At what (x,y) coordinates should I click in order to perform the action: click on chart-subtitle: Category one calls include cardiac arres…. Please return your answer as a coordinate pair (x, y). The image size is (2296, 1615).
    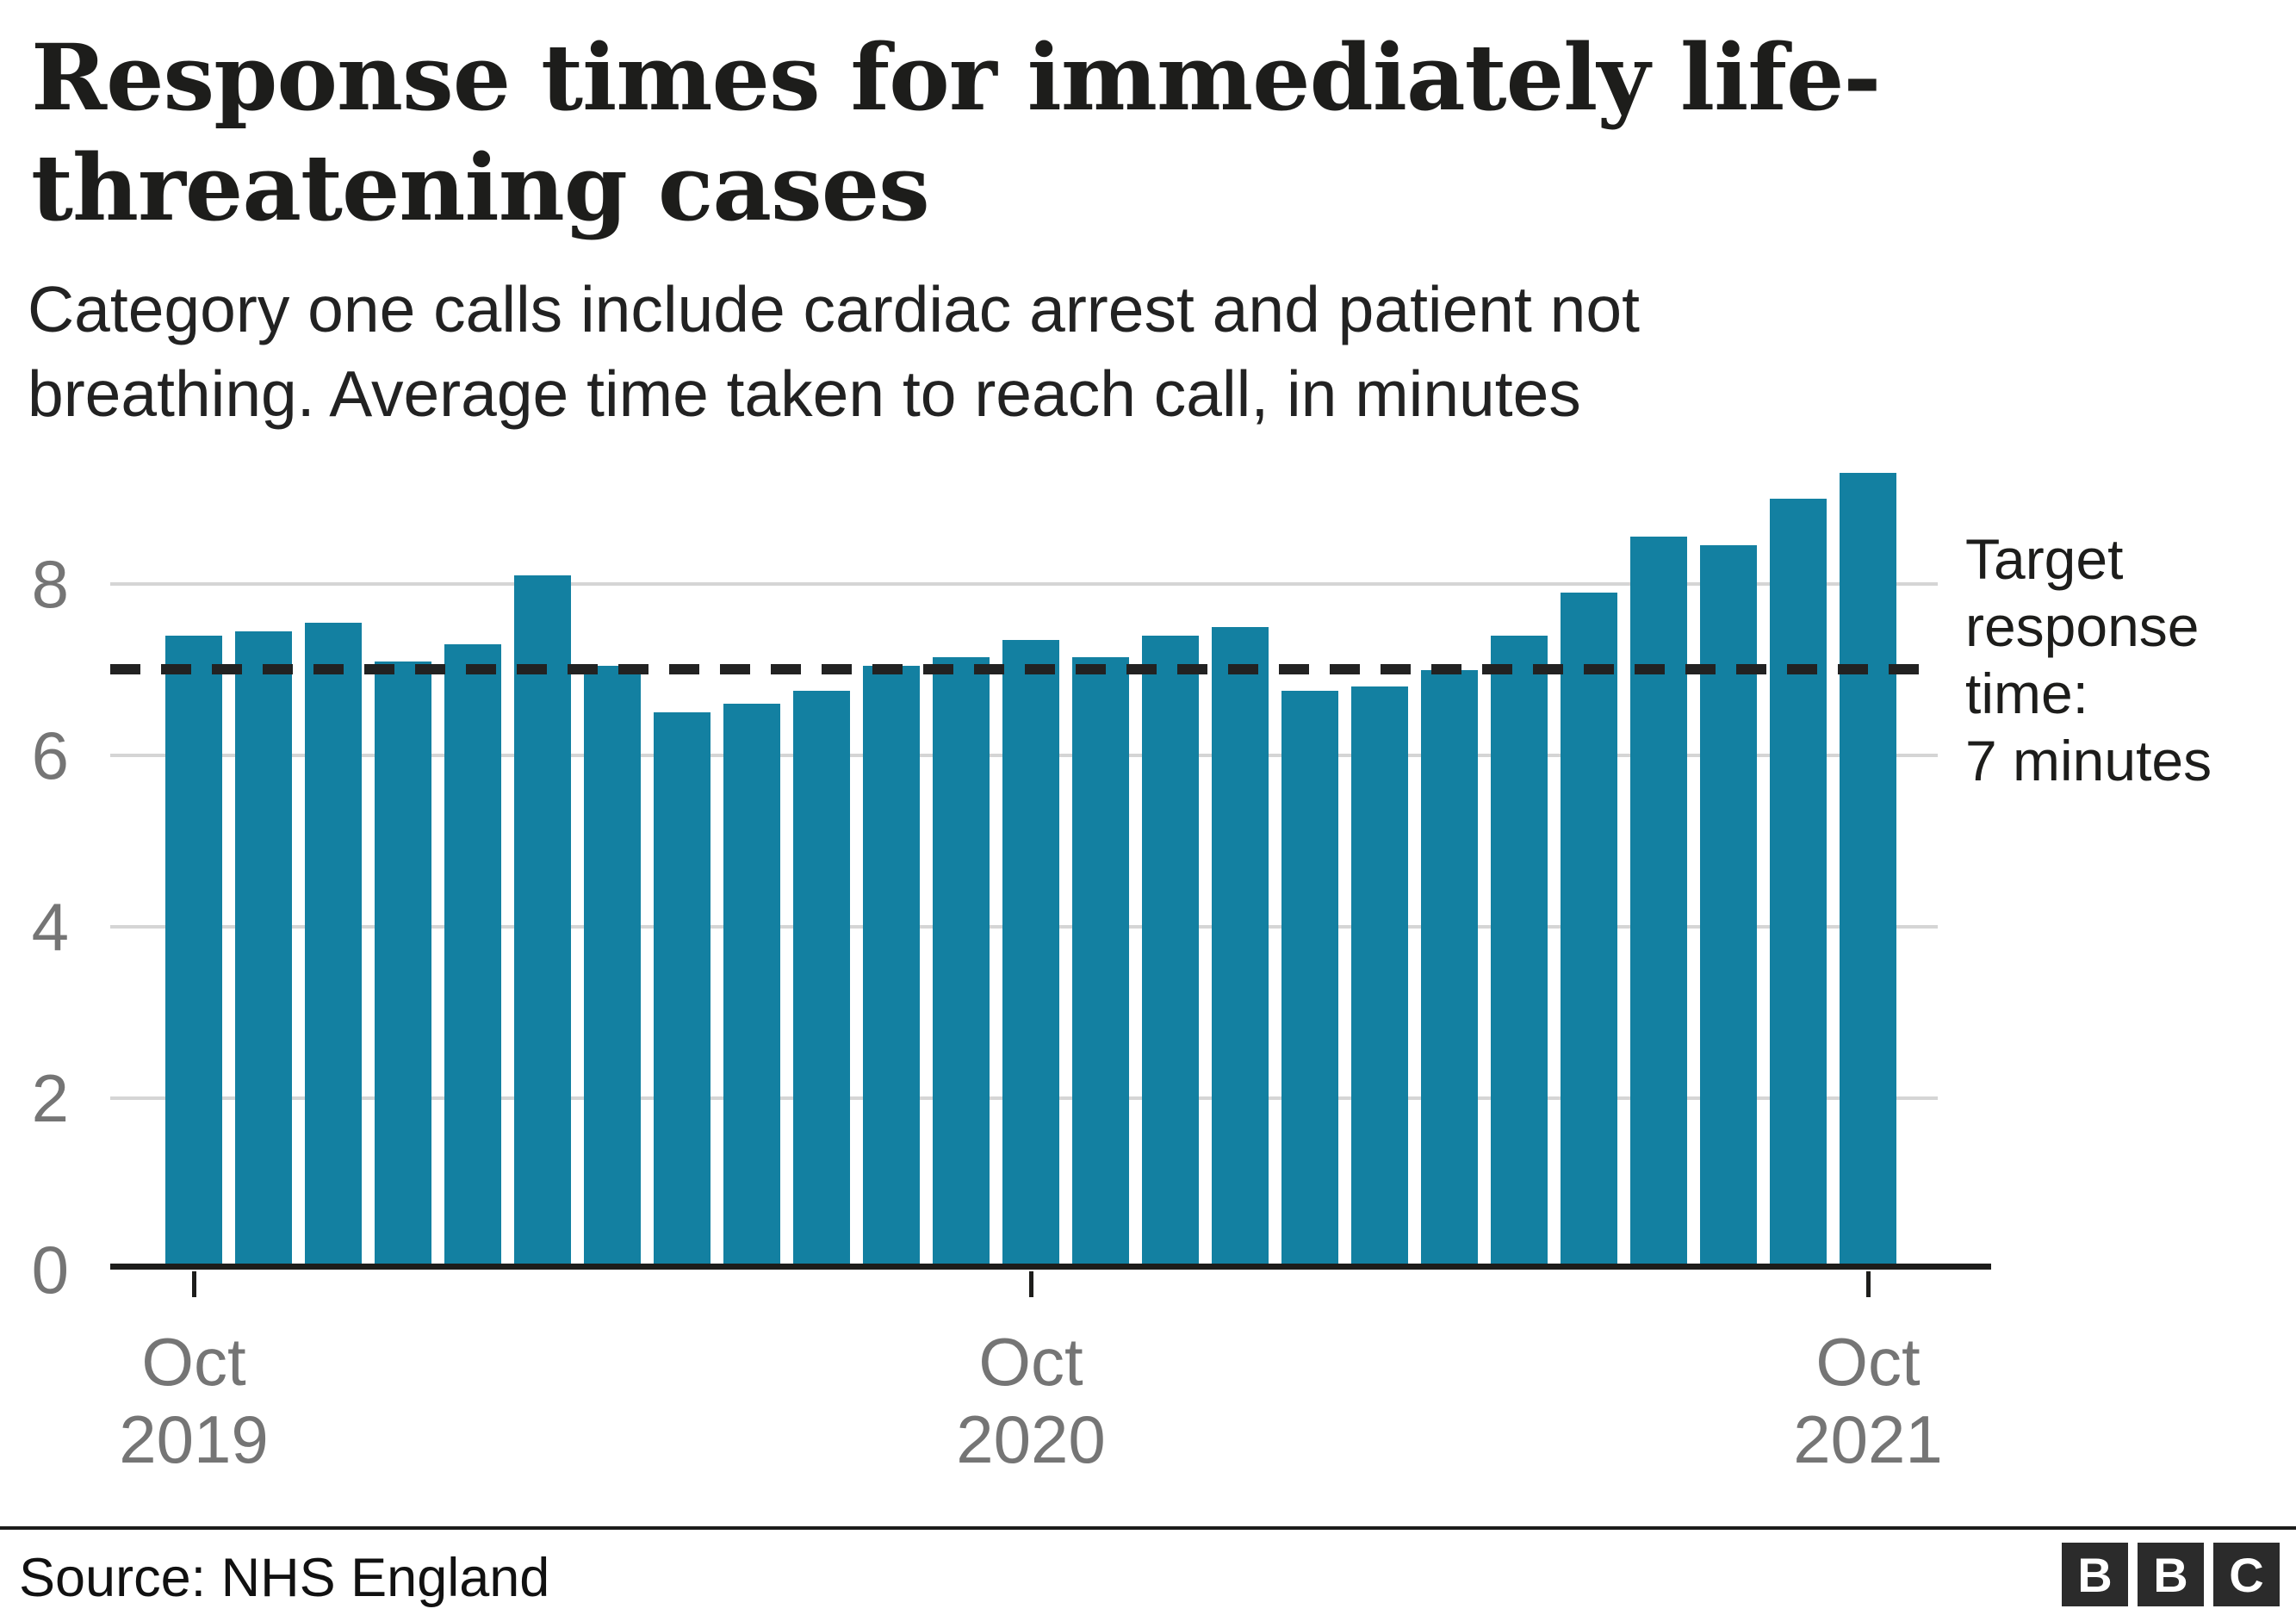
    Looking at the image, I should click on (834, 351).